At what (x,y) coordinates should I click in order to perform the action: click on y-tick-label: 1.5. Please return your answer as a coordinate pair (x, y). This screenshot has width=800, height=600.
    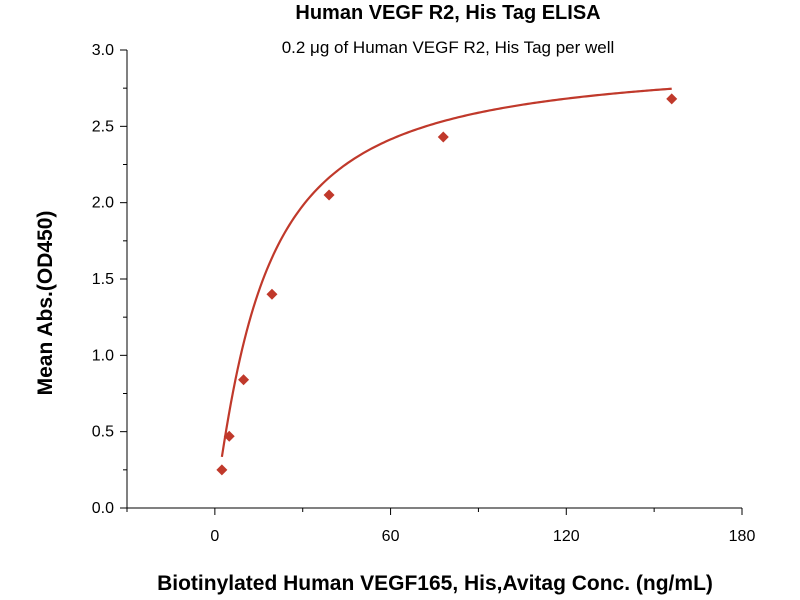
    Looking at the image, I should click on (103, 279).